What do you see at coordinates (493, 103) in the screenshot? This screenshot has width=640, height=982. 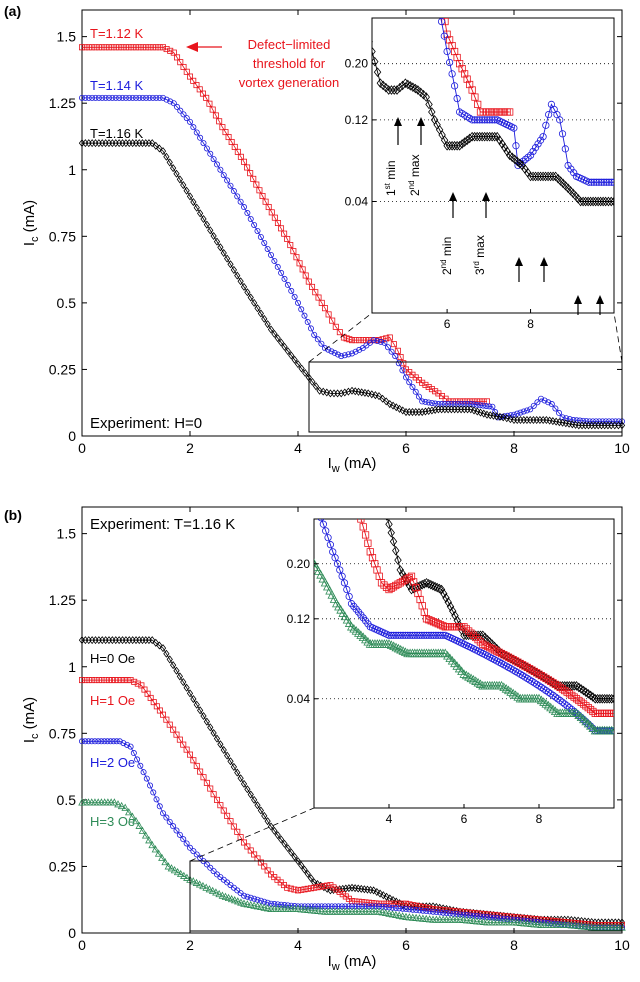 I see `inset-series-group` at bounding box center [493, 103].